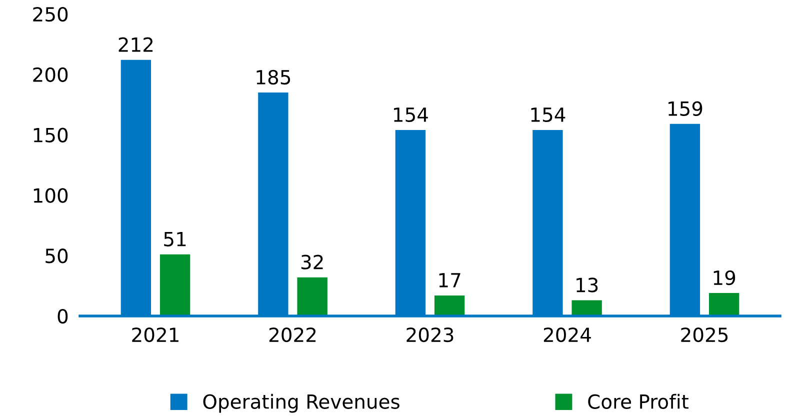 This screenshot has height=417, width=792. What do you see at coordinates (50, 74) in the screenshot?
I see `y-tick-label: 200` at bounding box center [50, 74].